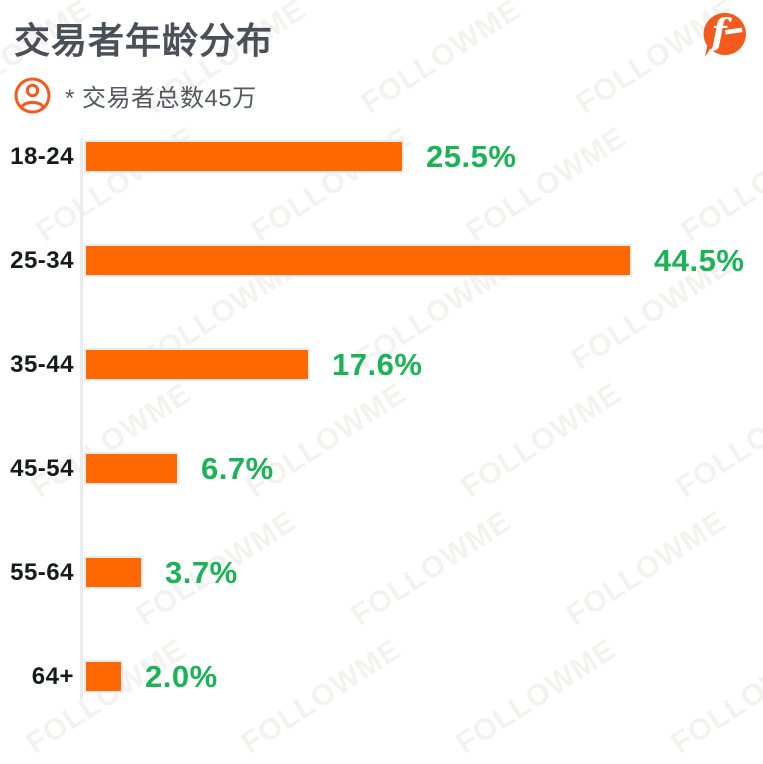  What do you see at coordinates (161, 98) in the screenshot?
I see `subtitle-note: * 交易者总数45万` at bounding box center [161, 98].